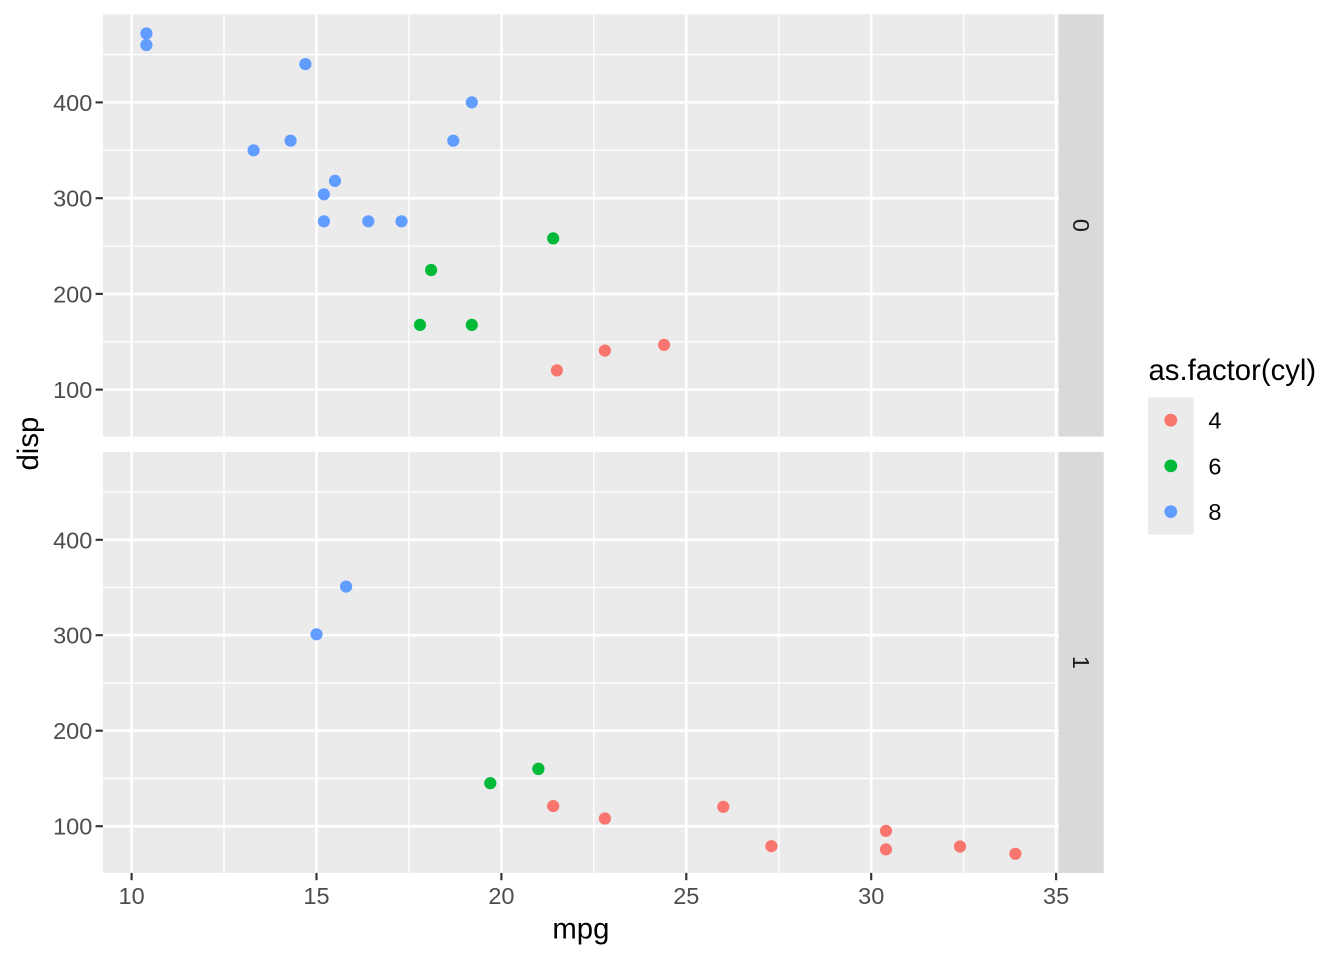 This screenshot has width=1344, height=965. What do you see at coordinates (1214, 466) in the screenshot?
I see `svg-text: 6` at bounding box center [1214, 466].